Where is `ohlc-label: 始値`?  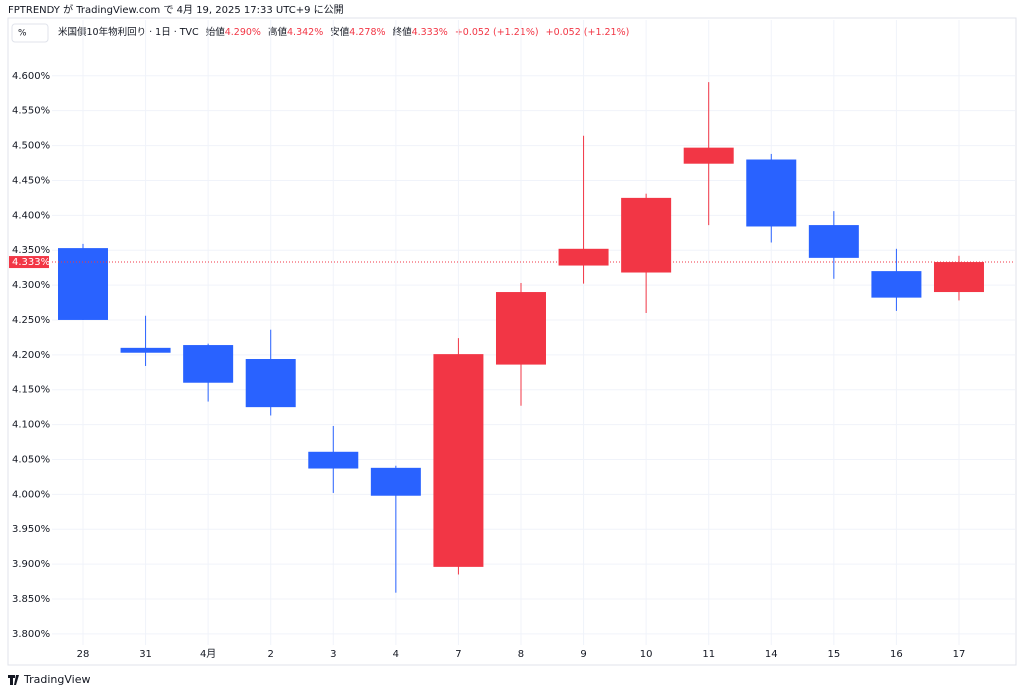 ohlc-label: 始値 is located at coordinates (216, 32).